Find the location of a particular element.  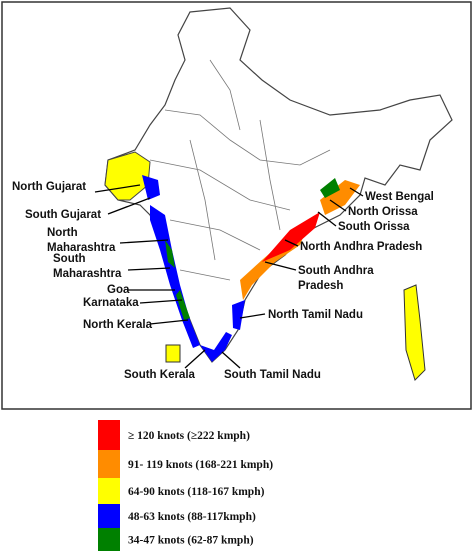

region-label: Pradesh is located at coordinates (320, 286).